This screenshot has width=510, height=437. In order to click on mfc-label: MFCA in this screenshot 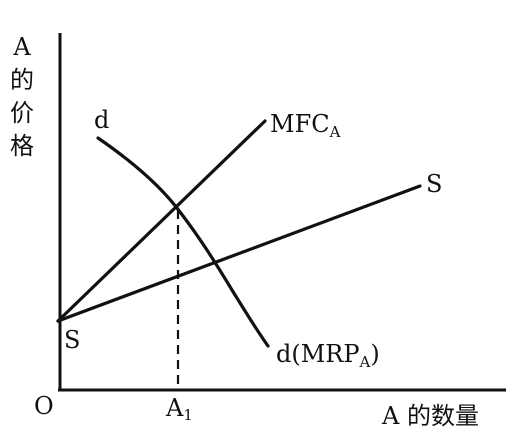, I will do `click(305, 125)`.